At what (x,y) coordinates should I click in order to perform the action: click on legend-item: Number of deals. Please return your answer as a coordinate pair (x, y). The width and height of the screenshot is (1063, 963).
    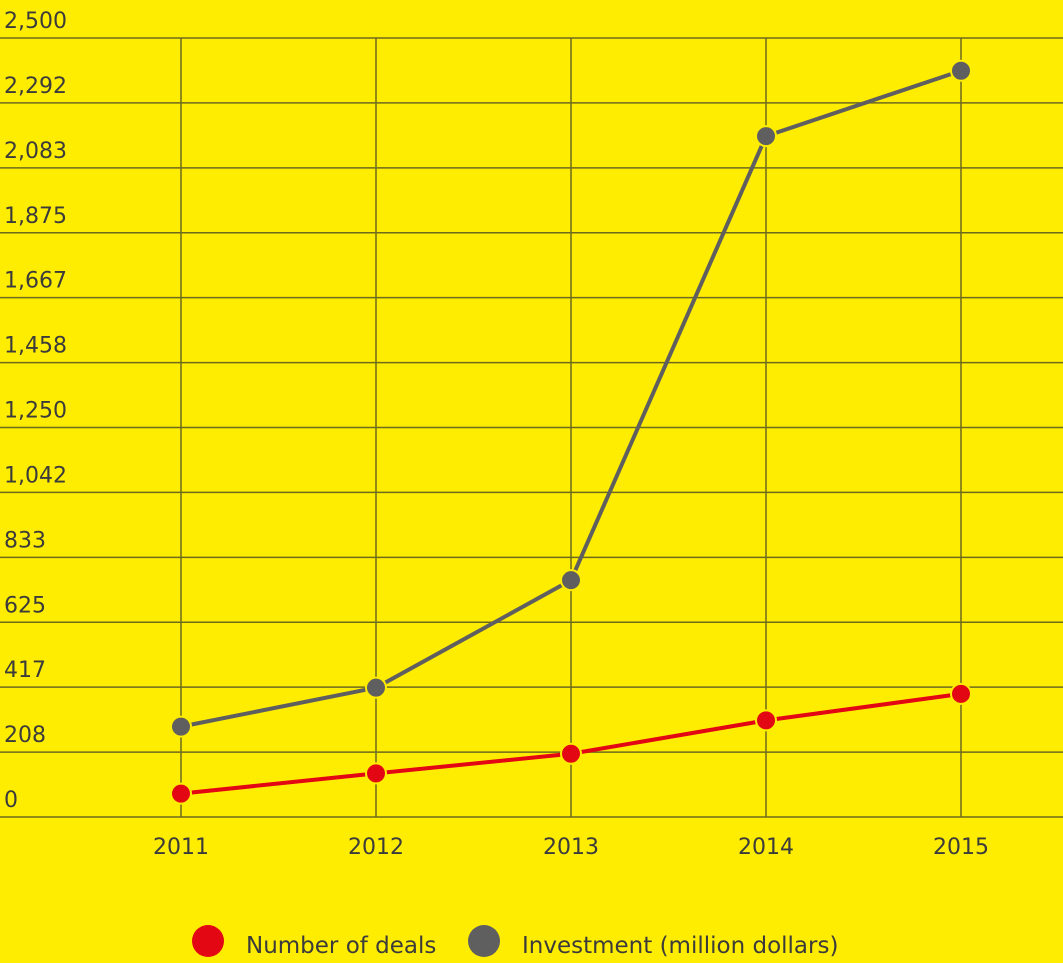
    Looking at the image, I should click on (314, 942).